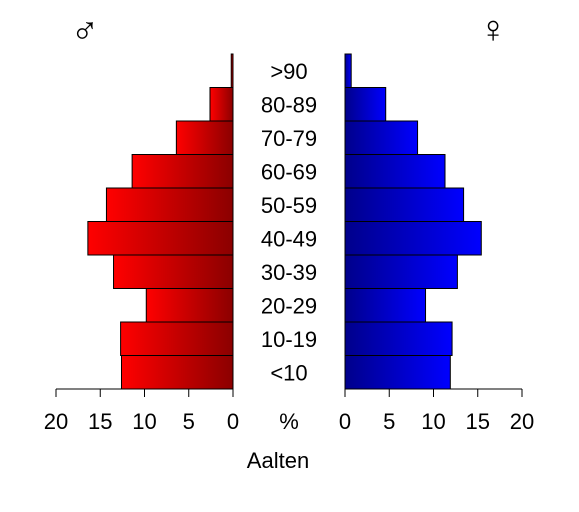 The height and width of the screenshot is (512, 579). What do you see at coordinates (289, 205) in the screenshot?
I see `age-label-50-59: 50-59` at bounding box center [289, 205].